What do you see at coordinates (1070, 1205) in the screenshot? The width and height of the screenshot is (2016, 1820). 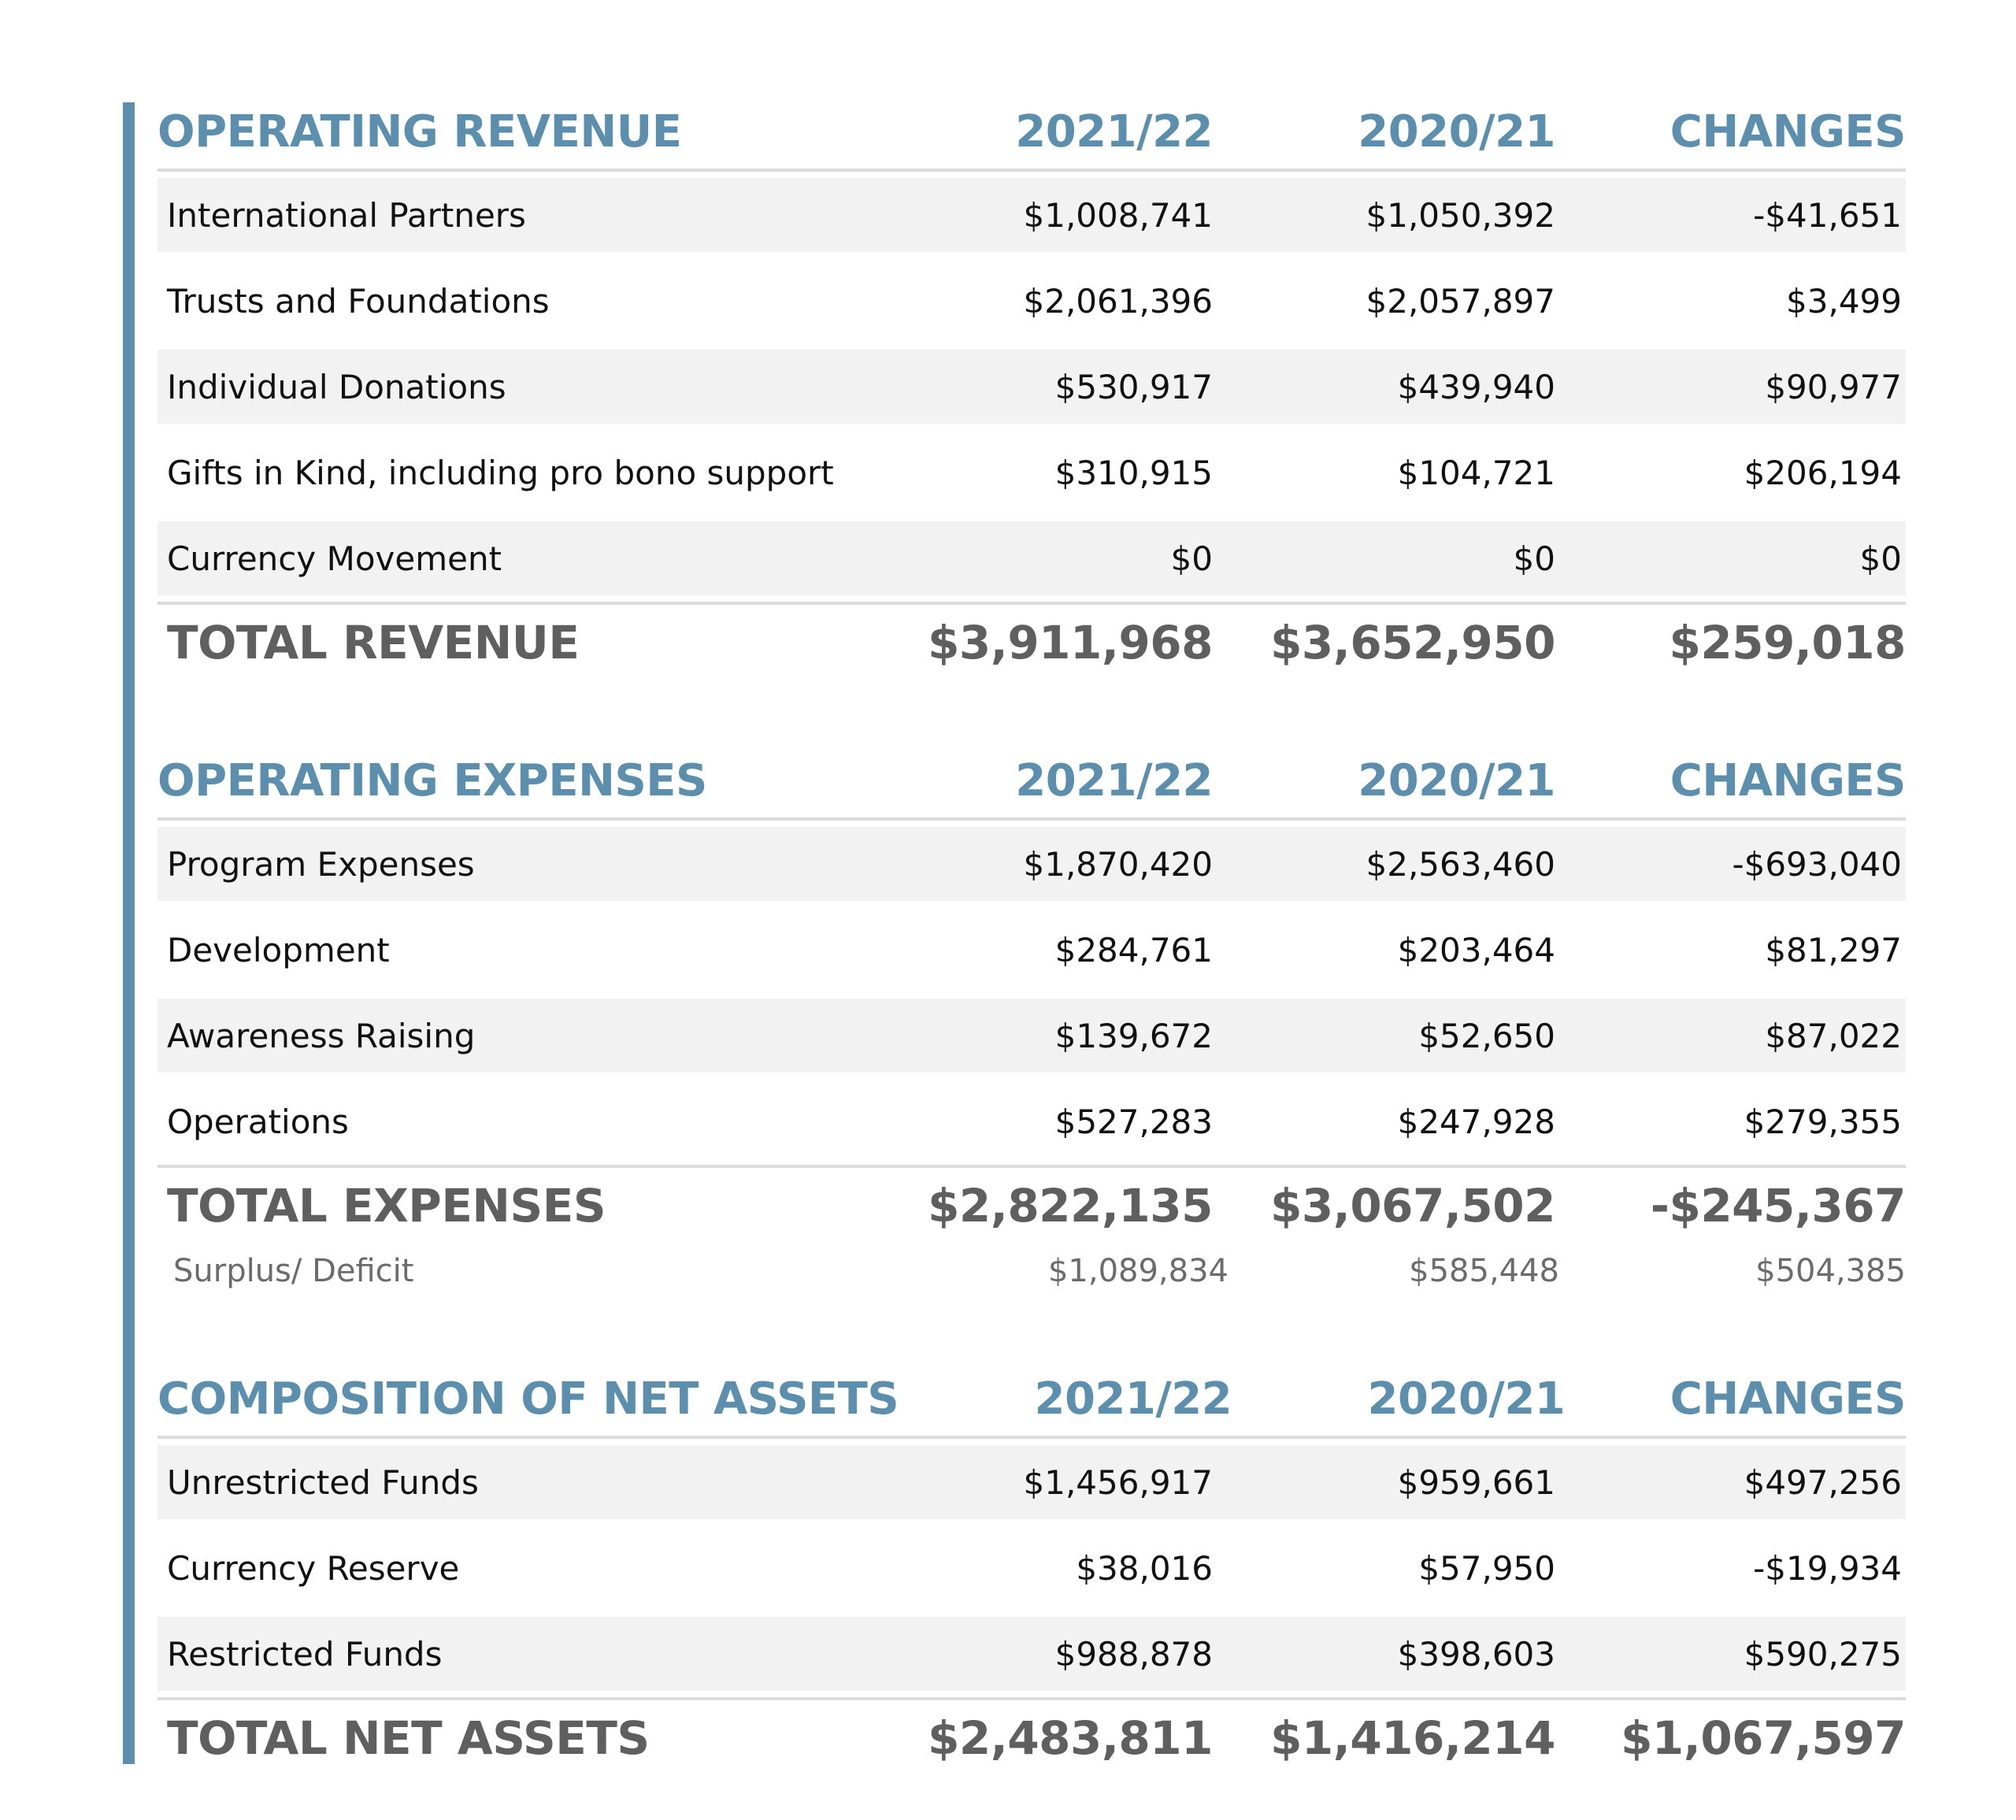 I see `total-2021-22: $2,822,135` at bounding box center [1070, 1205].